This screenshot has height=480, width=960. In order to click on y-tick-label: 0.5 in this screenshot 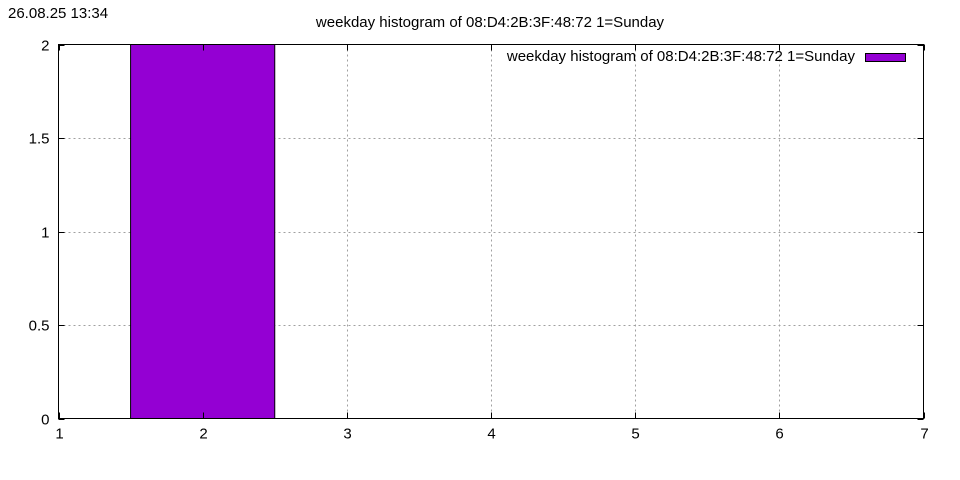, I will do `click(39, 326)`.